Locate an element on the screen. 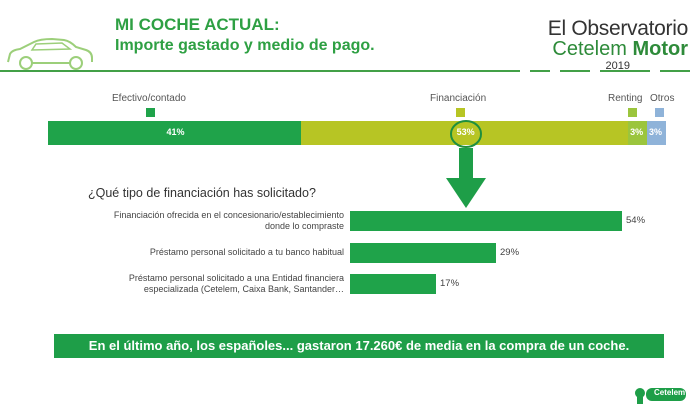 This screenshot has width=700, height=420. legend-efectivo: Efectivo/contado is located at coordinates (149, 98).